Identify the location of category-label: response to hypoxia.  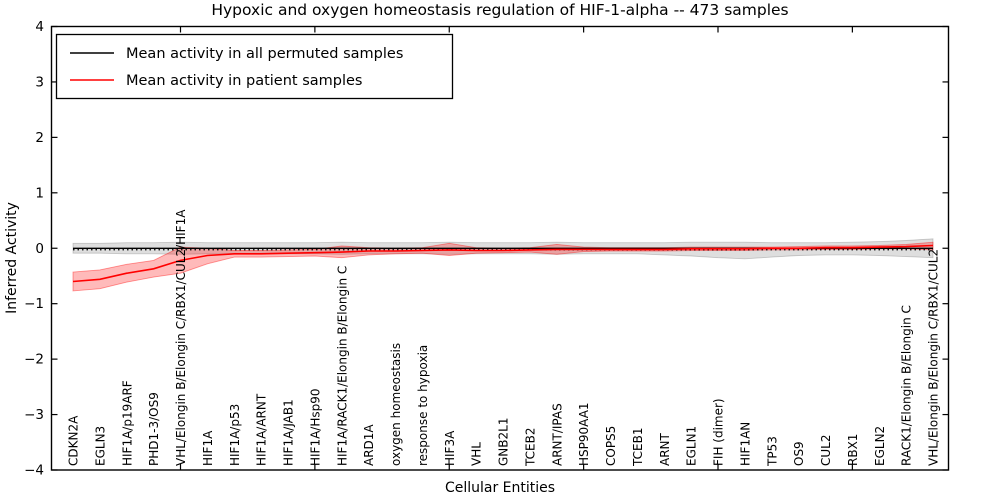
(423, 405).